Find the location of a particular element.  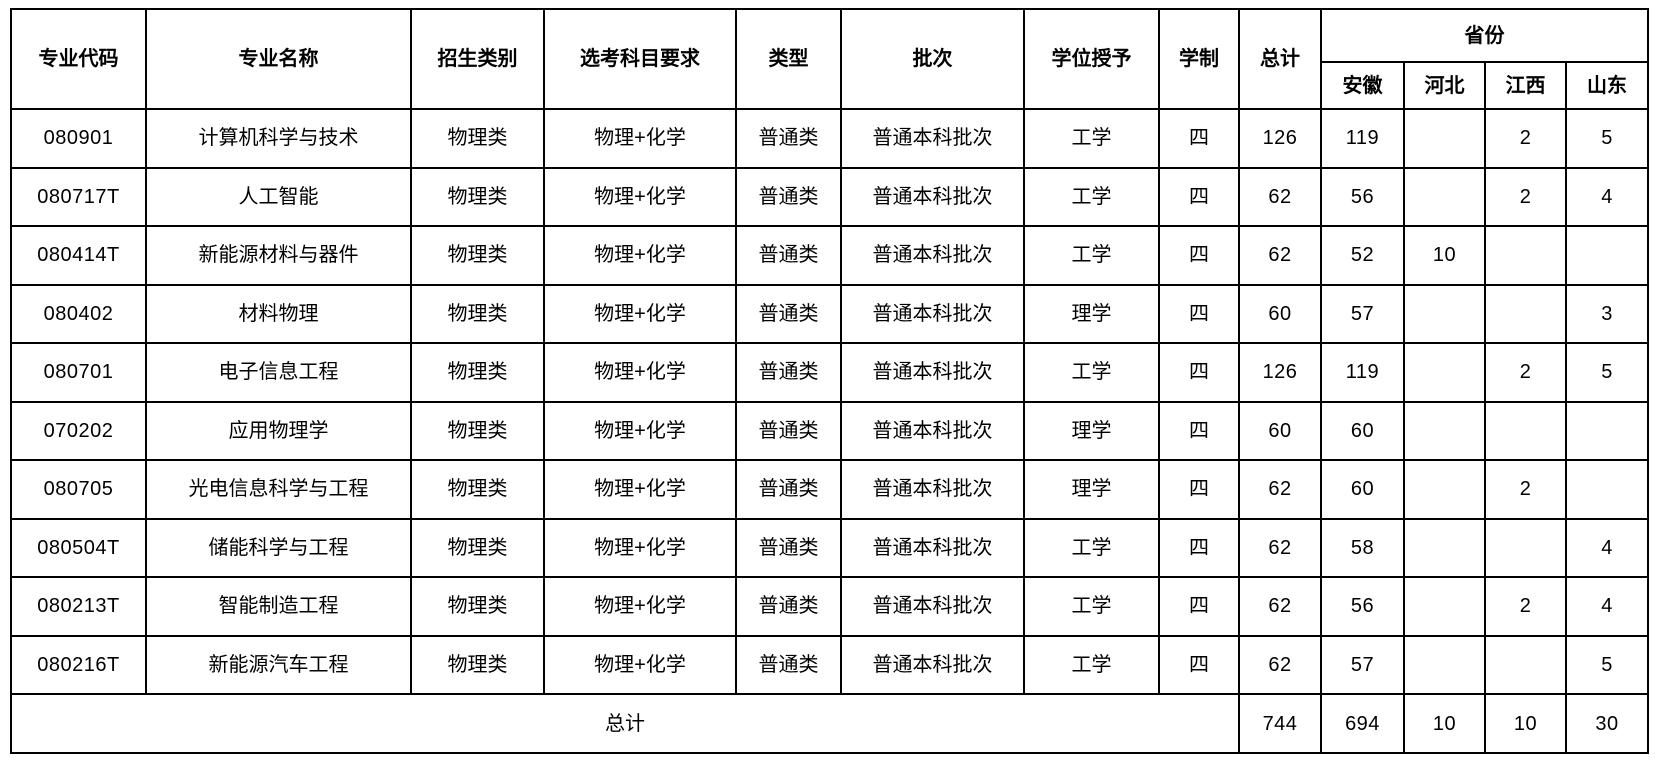

cell-code: 080414T is located at coordinates (78, 255).